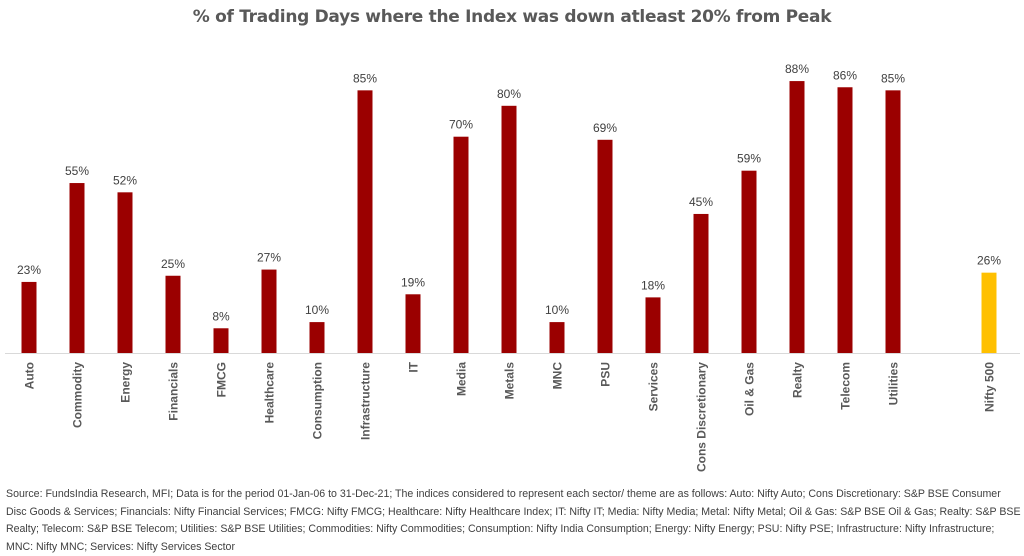  Describe the element at coordinates (462, 379) in the screenshot. I see `x-tick-label: Media` at that location.